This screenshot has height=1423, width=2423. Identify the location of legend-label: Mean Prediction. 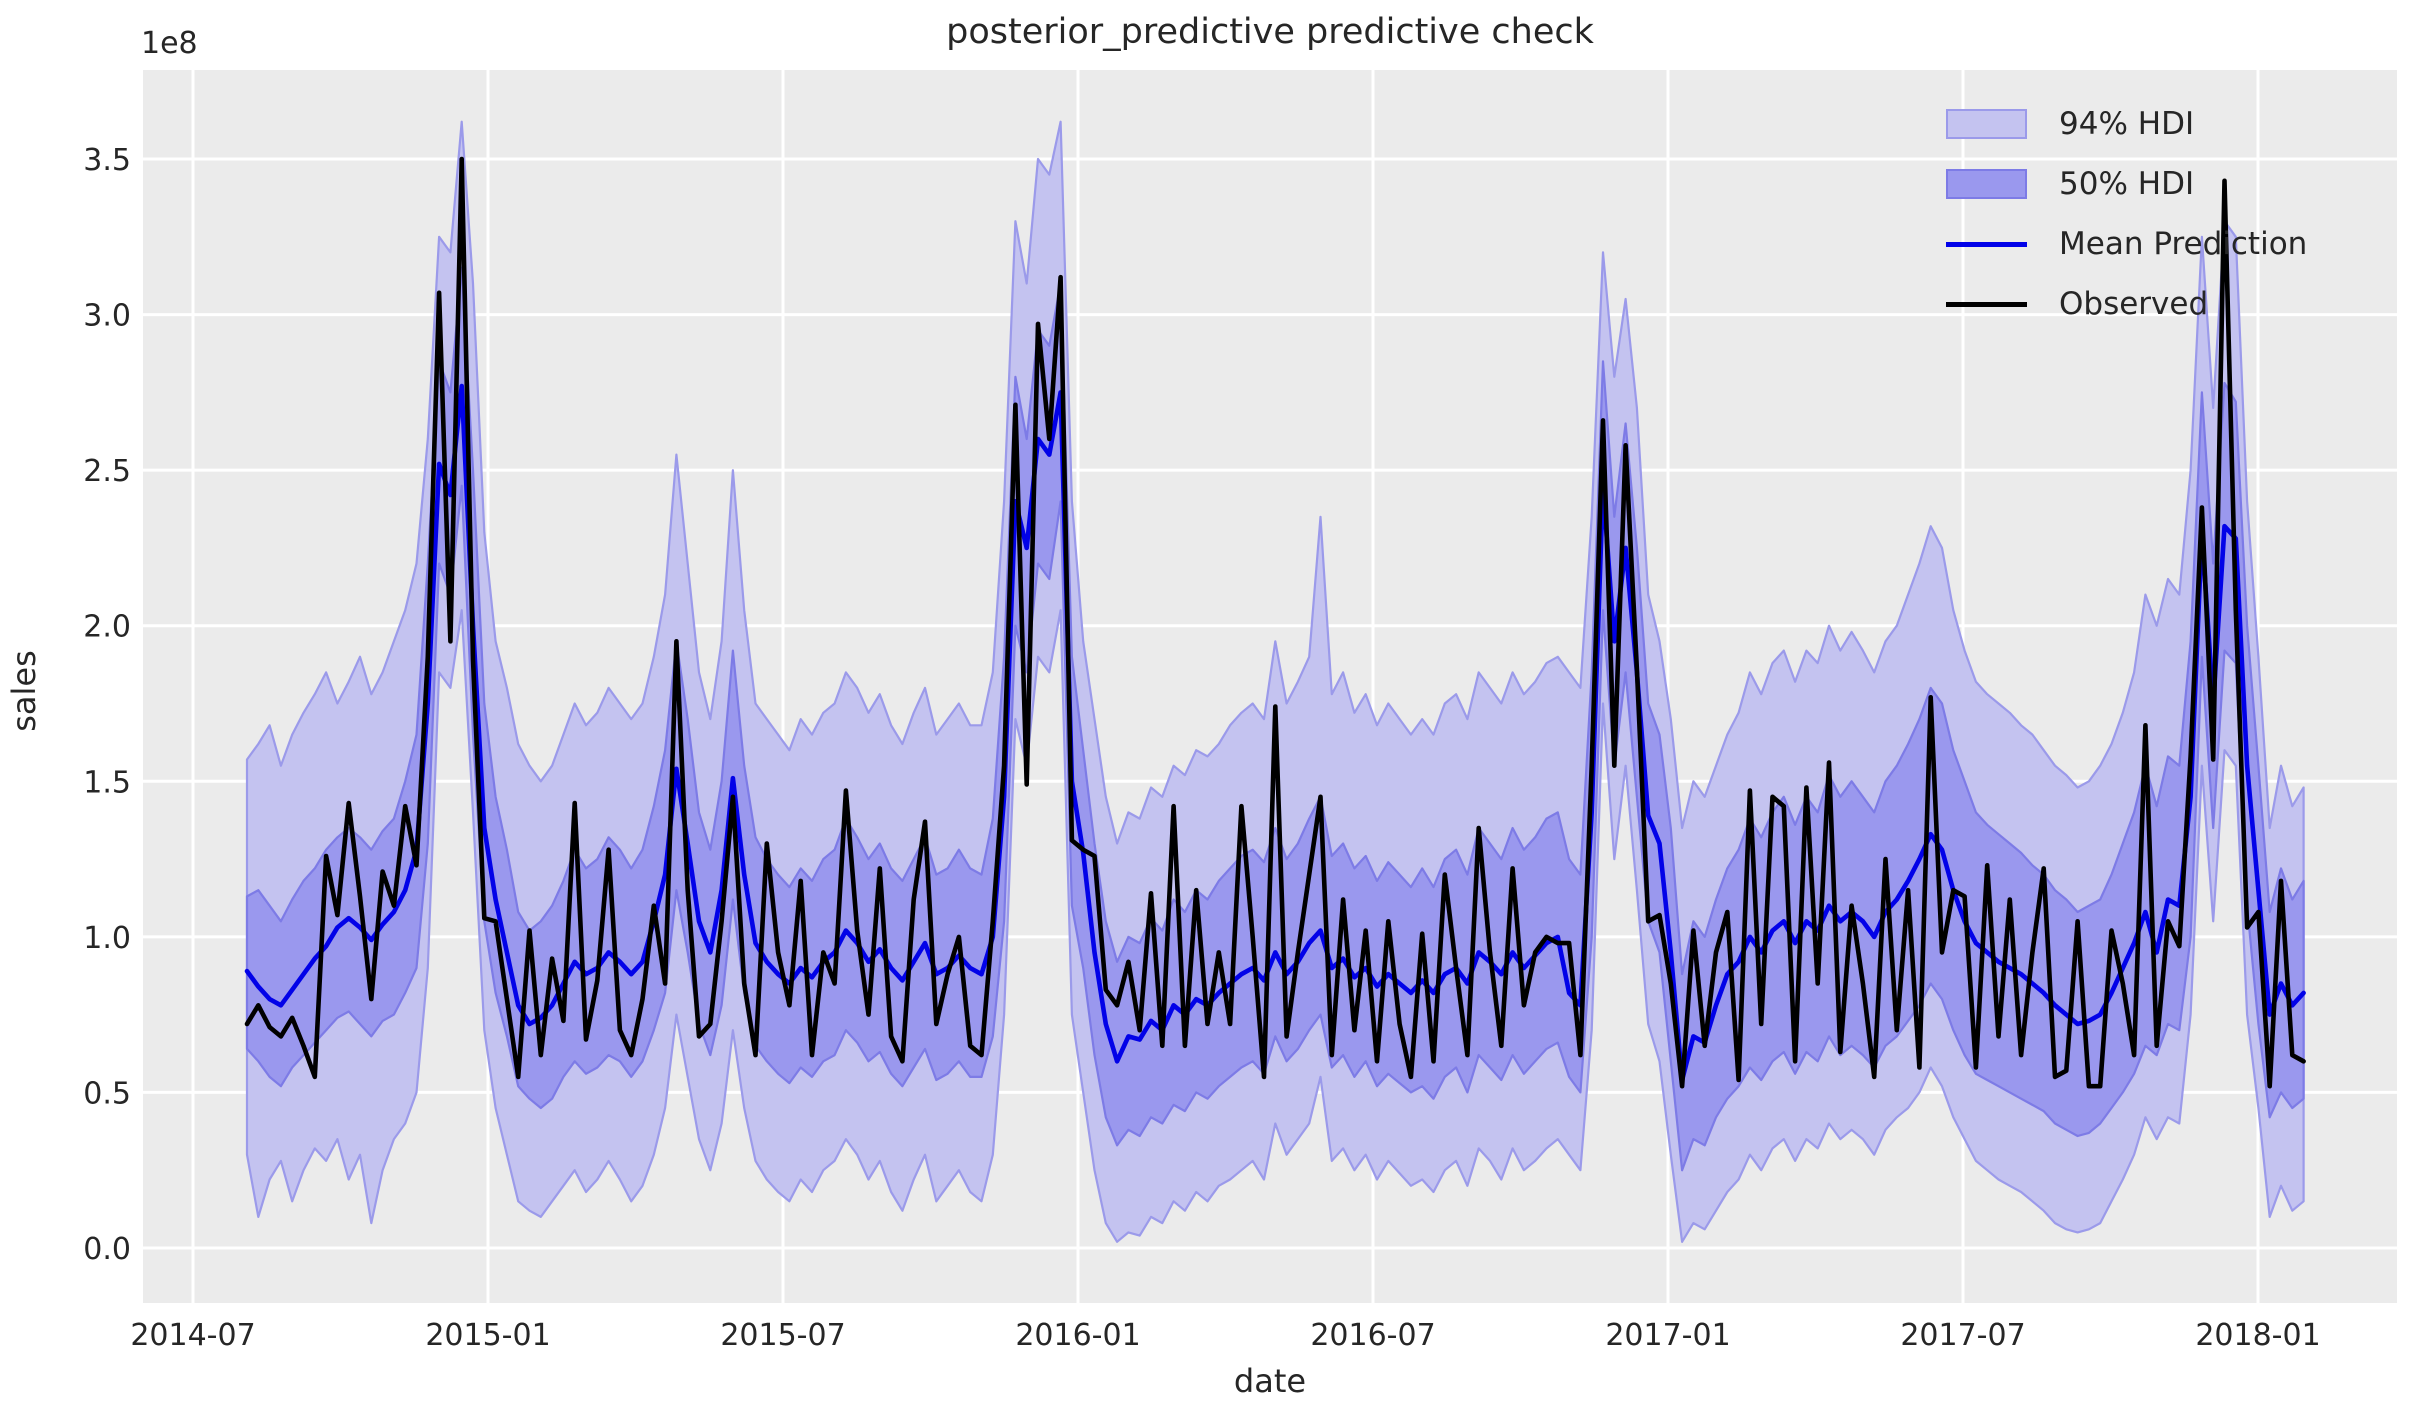
(2183, 244).